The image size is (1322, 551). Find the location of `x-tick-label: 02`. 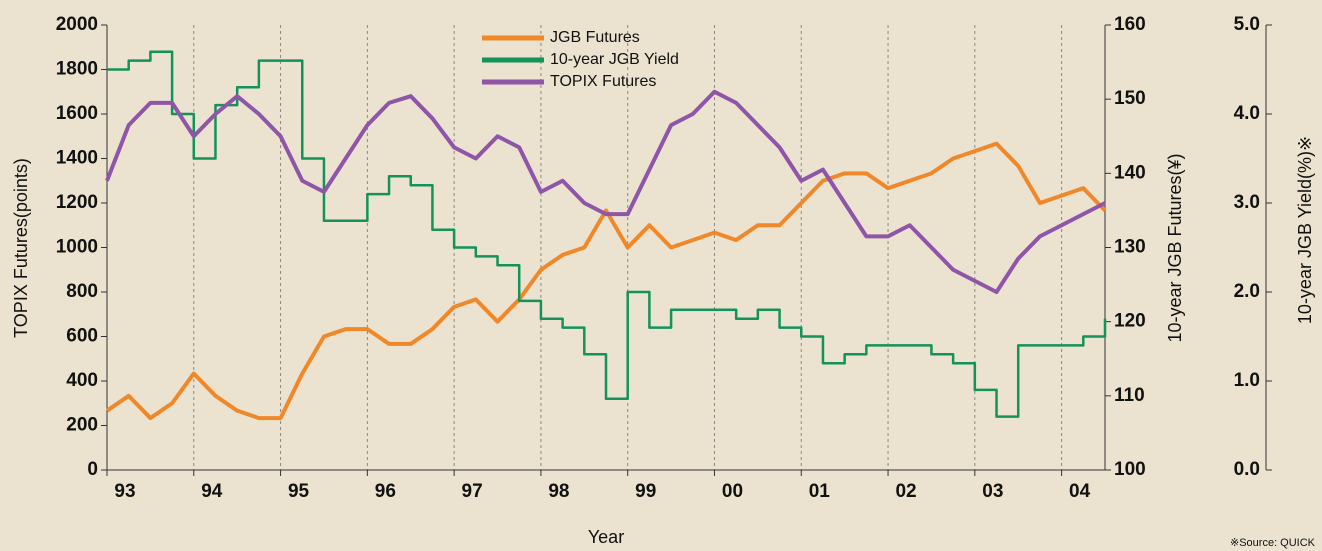

x-tick-label: 02 is located at coordinates (905, 491).